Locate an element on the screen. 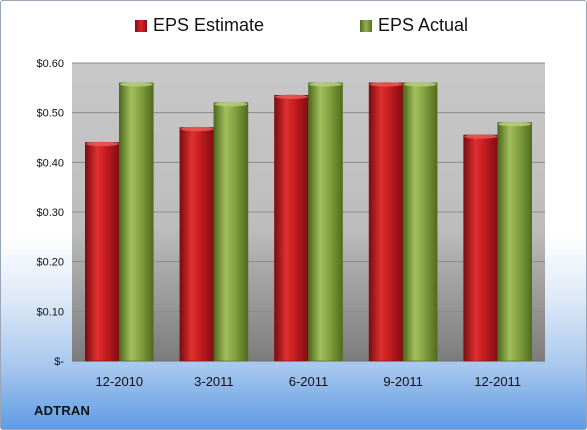 This screenshot has width=587, height=430. legend-item-actual: EPS Actual is located at coordinates (414, 25).